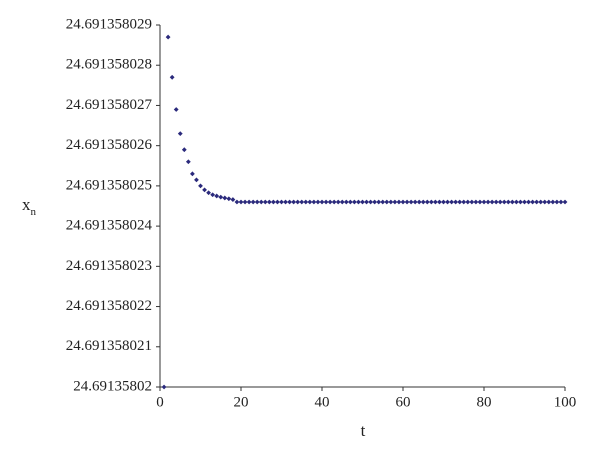 The image size is (600, 458). Describe the element at coordinates (160, 402) in the screenshot. I see `x-tick-label: 0` at that location.